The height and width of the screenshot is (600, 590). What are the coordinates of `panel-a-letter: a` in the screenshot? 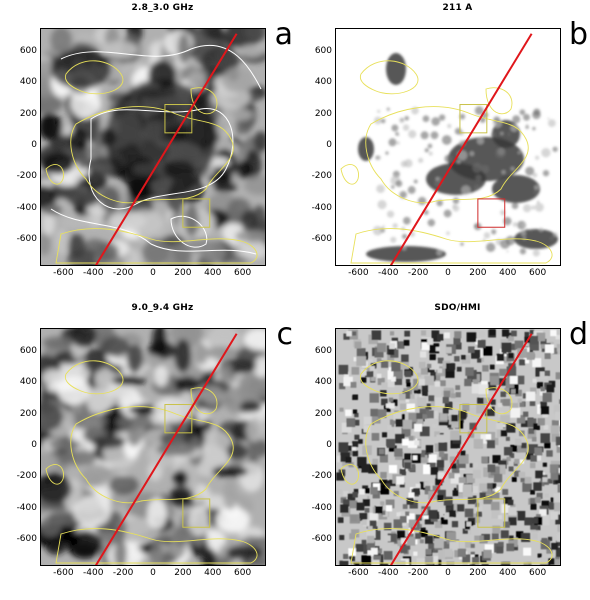 It's located at (283, 34).